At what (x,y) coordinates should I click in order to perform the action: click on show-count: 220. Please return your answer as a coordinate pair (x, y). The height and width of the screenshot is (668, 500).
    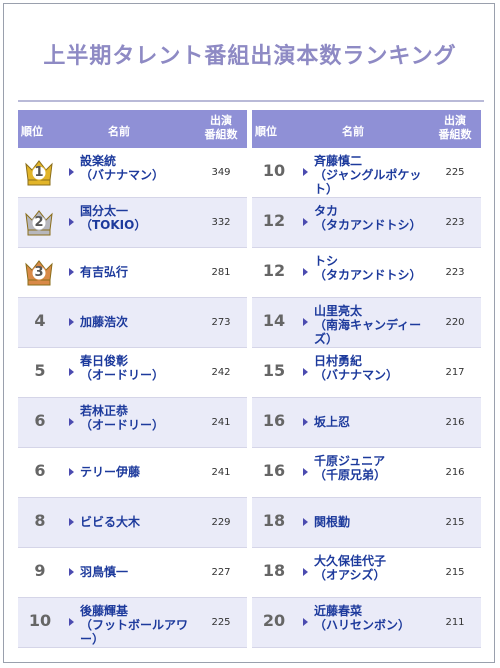
    Looking at the image, I should click on (455, 322).